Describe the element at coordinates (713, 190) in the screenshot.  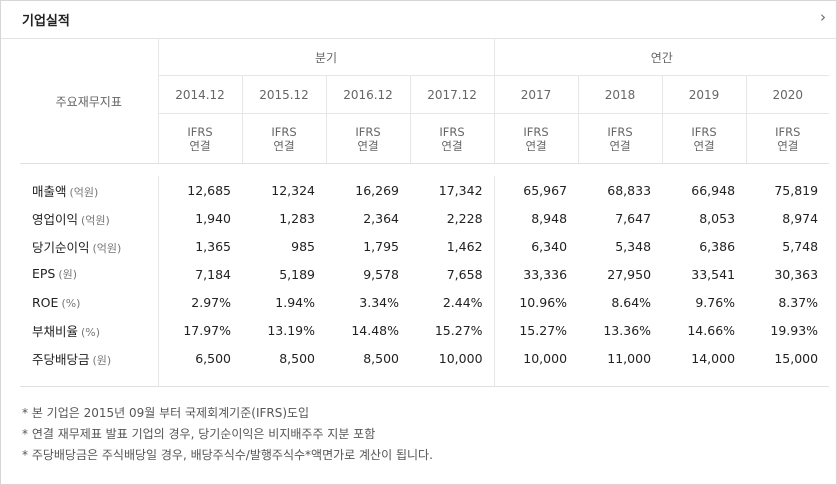
I see `value-cell: 66,948` at that location.